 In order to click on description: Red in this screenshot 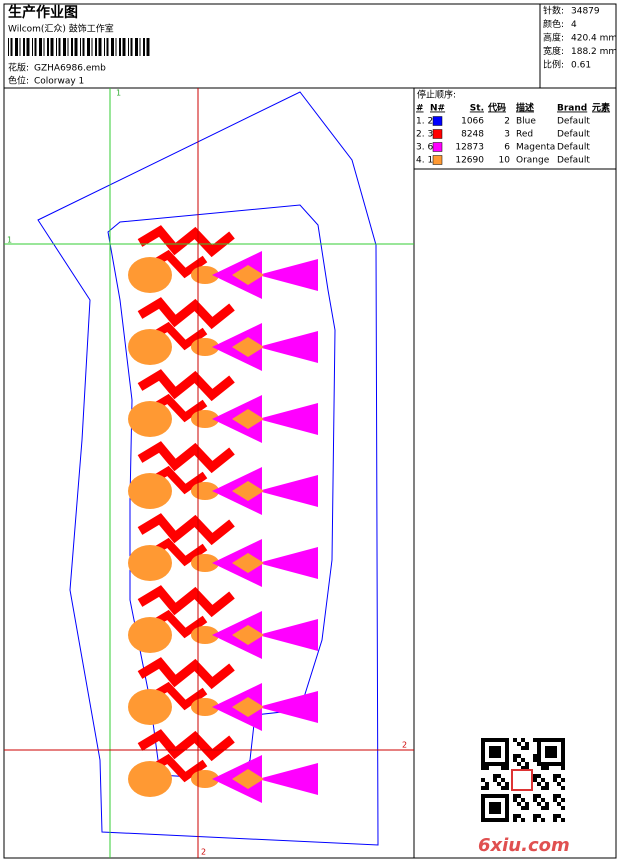, I will do `click(524, 135)`.